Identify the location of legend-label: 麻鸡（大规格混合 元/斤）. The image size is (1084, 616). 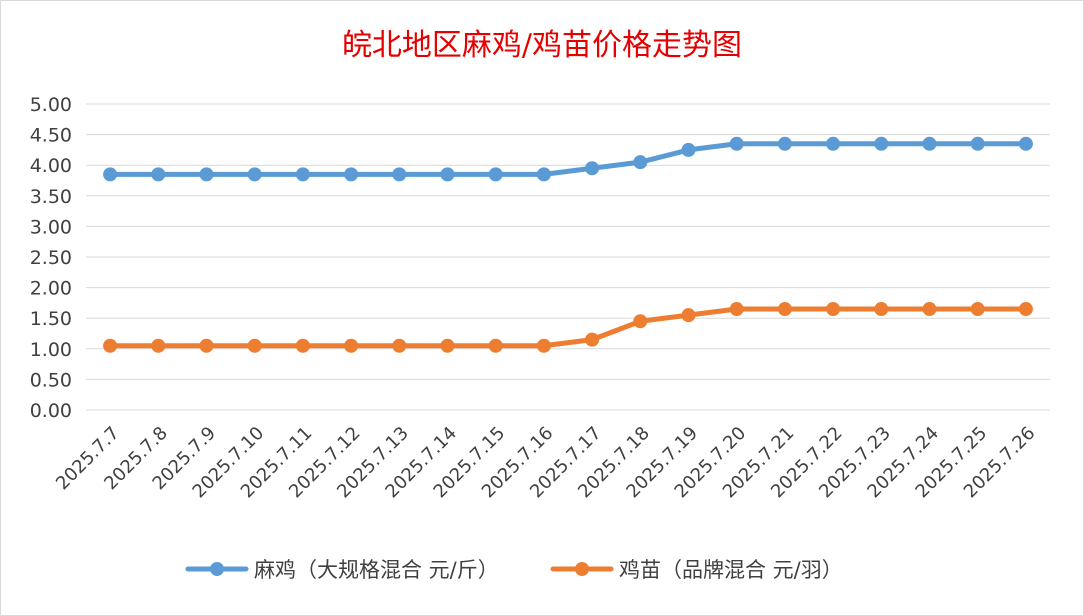
(376, 570).